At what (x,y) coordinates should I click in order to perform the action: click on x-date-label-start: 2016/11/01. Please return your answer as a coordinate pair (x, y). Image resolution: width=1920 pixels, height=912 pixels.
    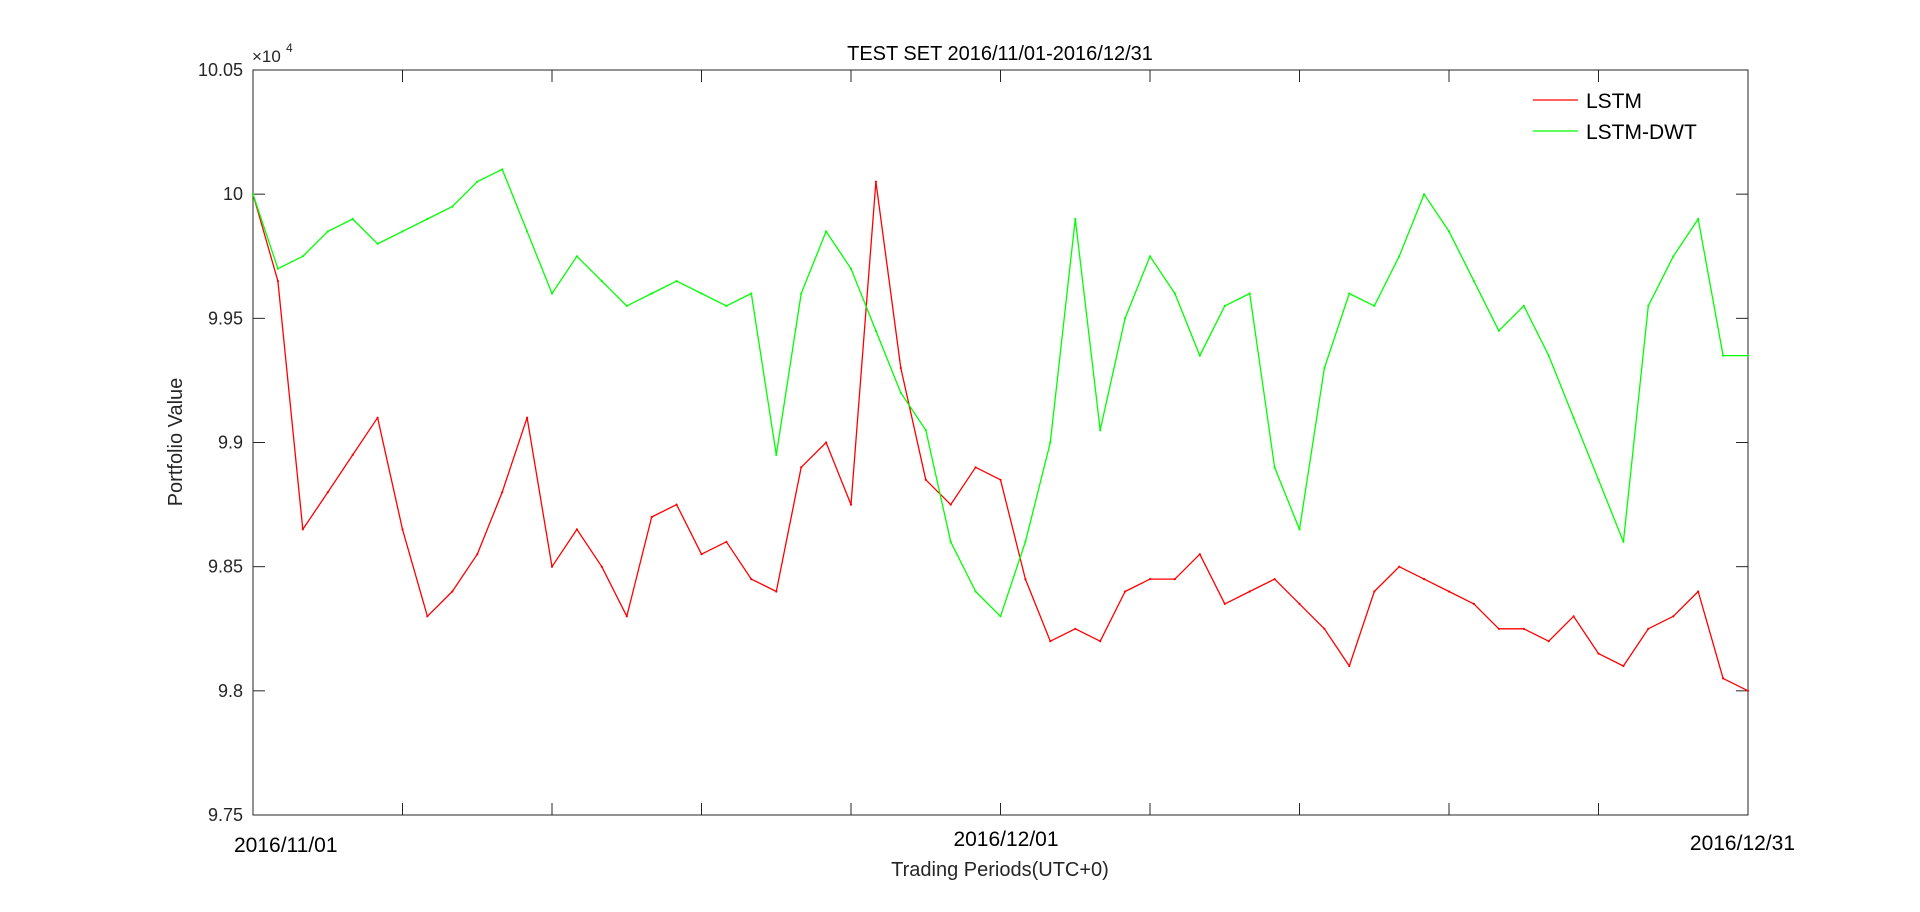
    Looking at the image, I should click on (286, 845).